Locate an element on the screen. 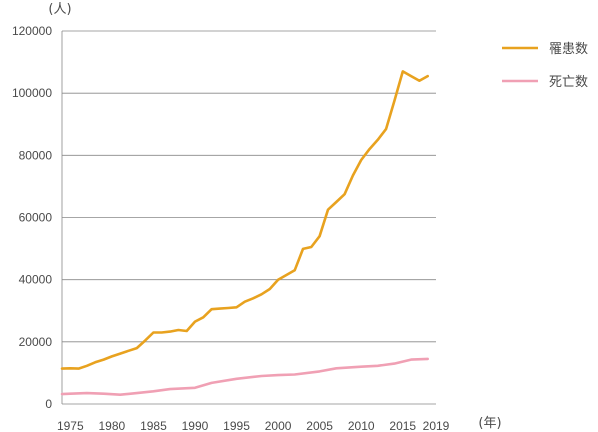 This screenshot has height=432, width=598. x-tick-label: 1975 is located at coordinates (70, 425).